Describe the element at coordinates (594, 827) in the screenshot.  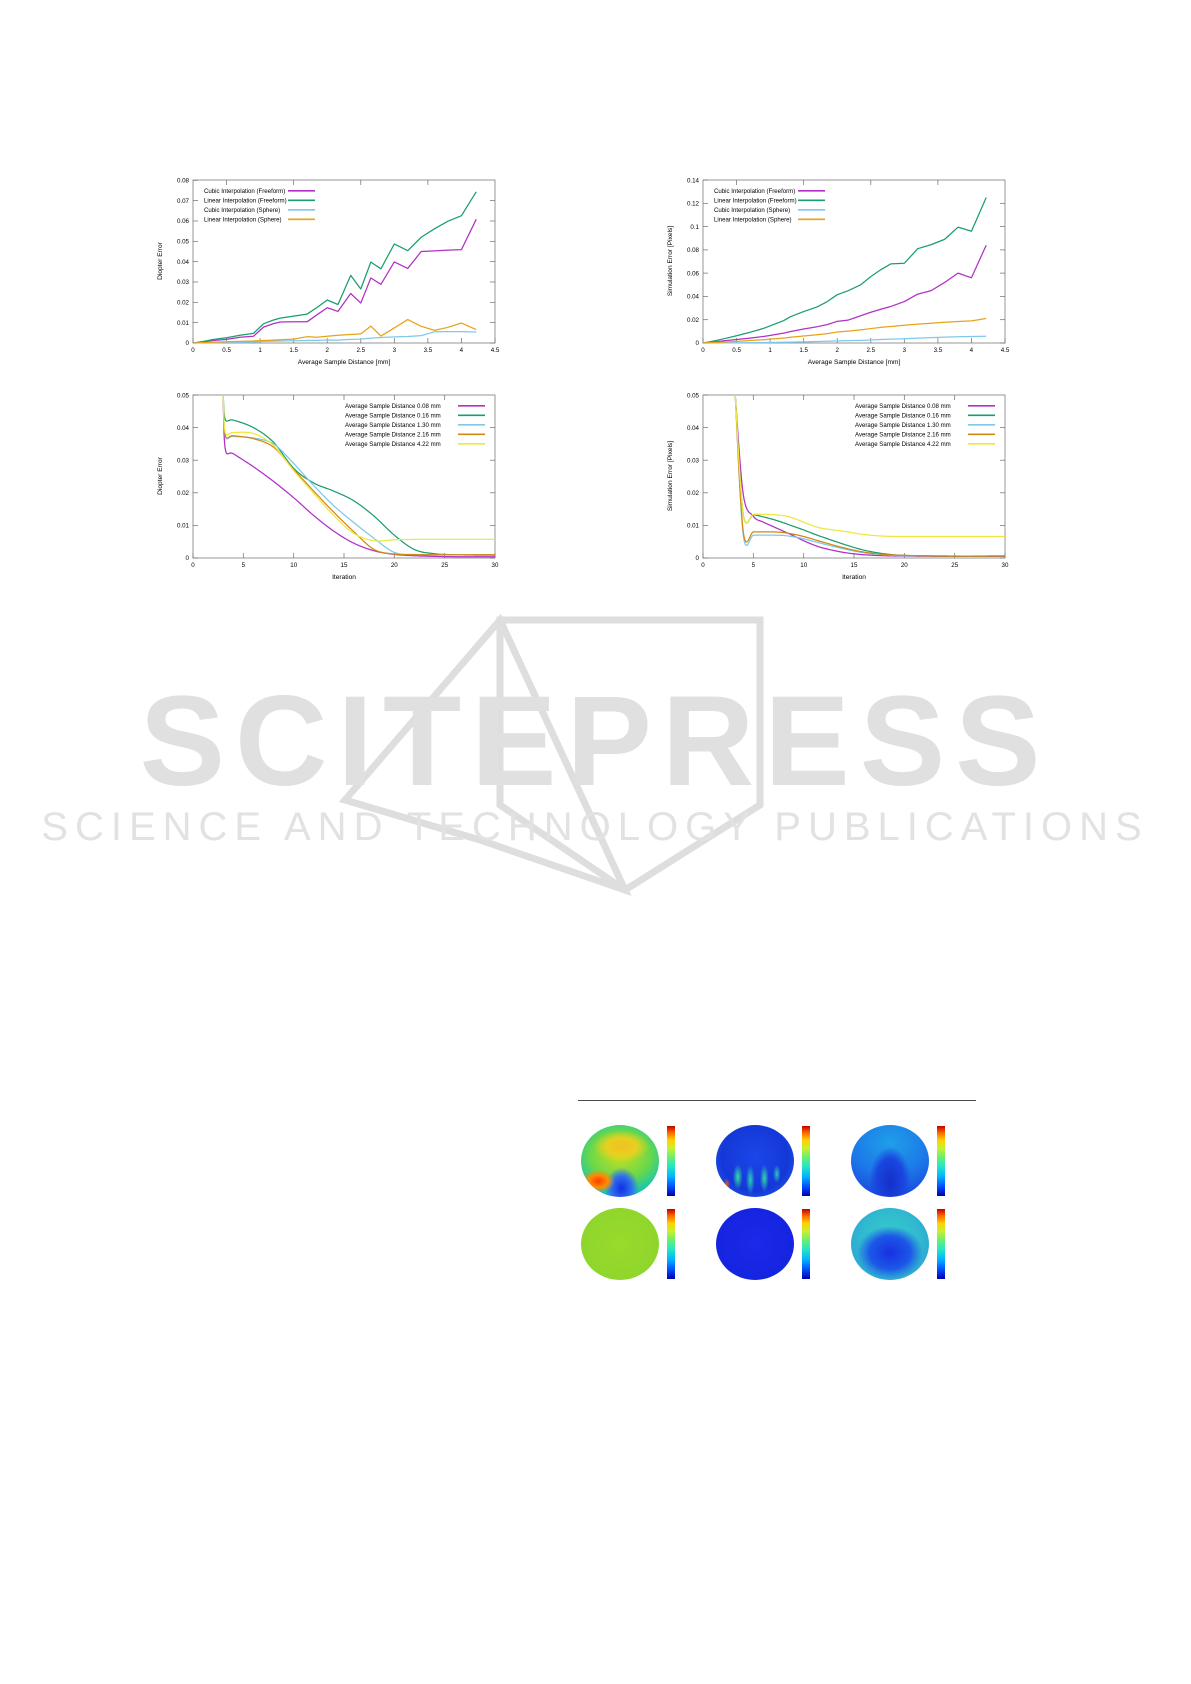
I see `watermark-subtitle: SCIENCE AND TECHNOLOGY PUBLICATIONS` at that location.